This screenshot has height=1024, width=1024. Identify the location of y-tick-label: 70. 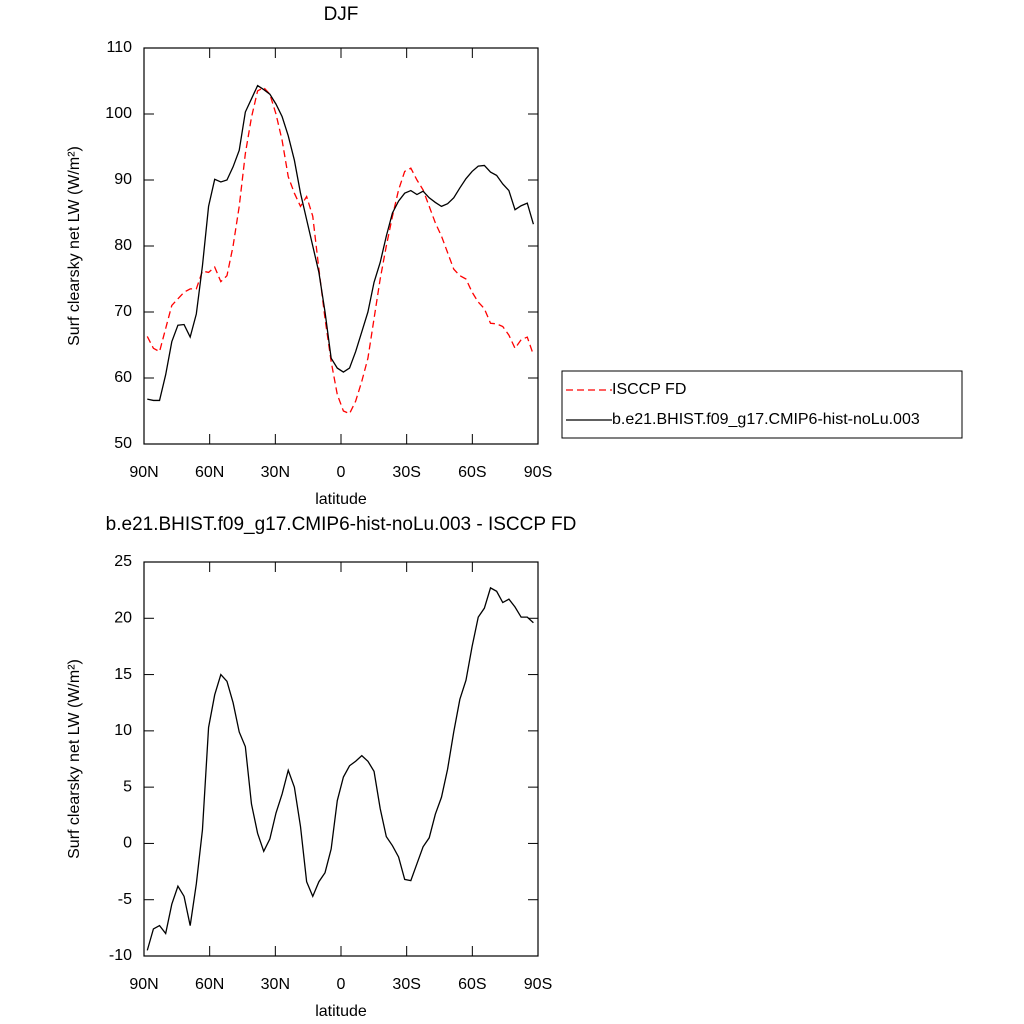
(123, 311).